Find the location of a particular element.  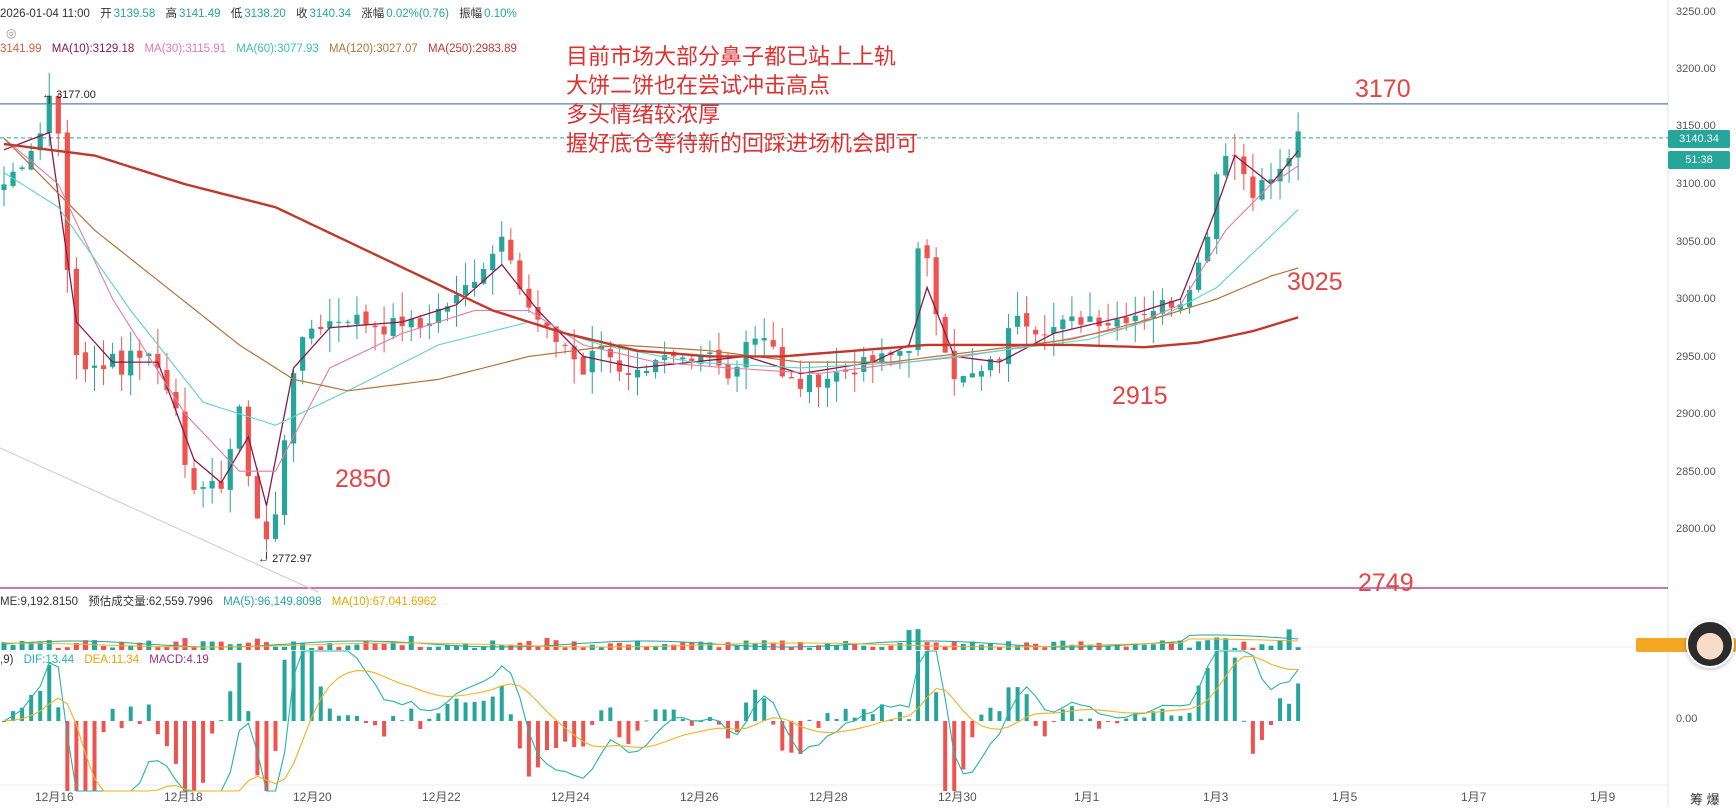

y-tick-label: 2950.00 is located at coordinates (1696, 357).